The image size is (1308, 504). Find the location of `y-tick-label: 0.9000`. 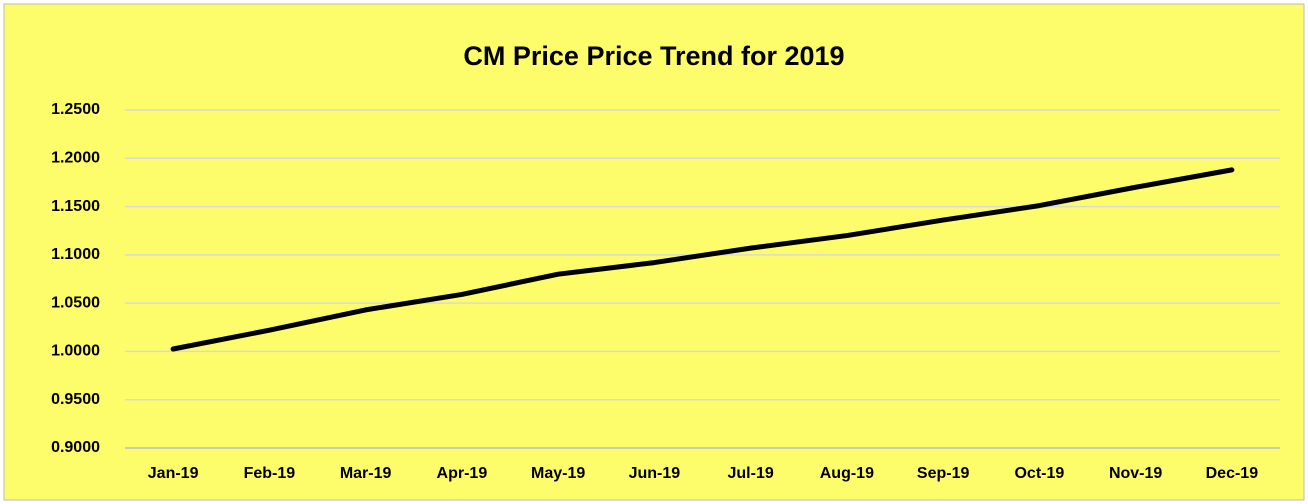

y-tick-label: 0.9000 is located at coordinates (75, 447).